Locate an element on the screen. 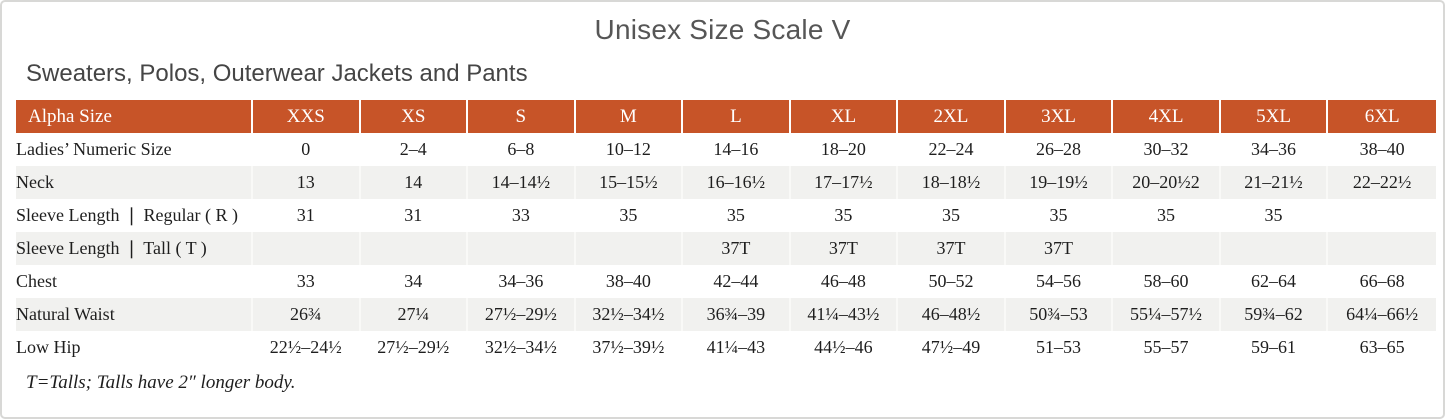 This screenshot has height=419, width=1445. column-header: 4XL is located at coordinates (1167, 116).